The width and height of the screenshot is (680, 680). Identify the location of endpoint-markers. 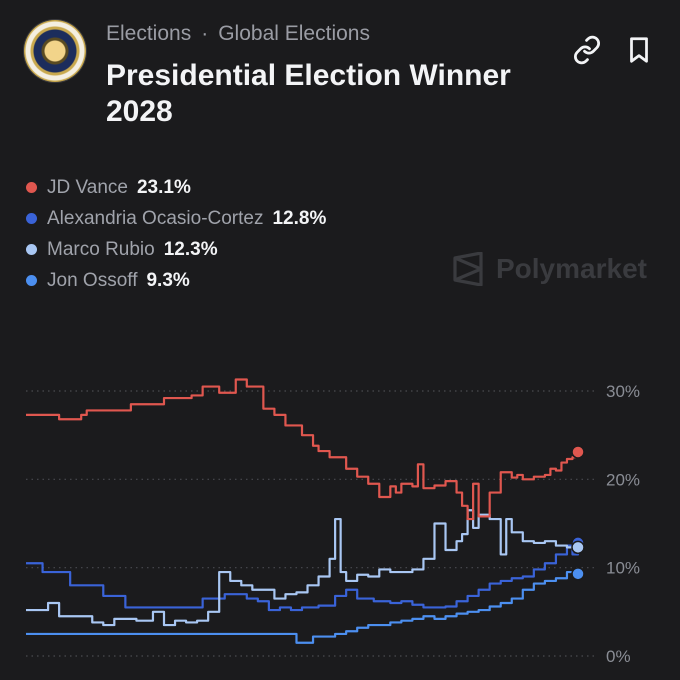
(578, 513).